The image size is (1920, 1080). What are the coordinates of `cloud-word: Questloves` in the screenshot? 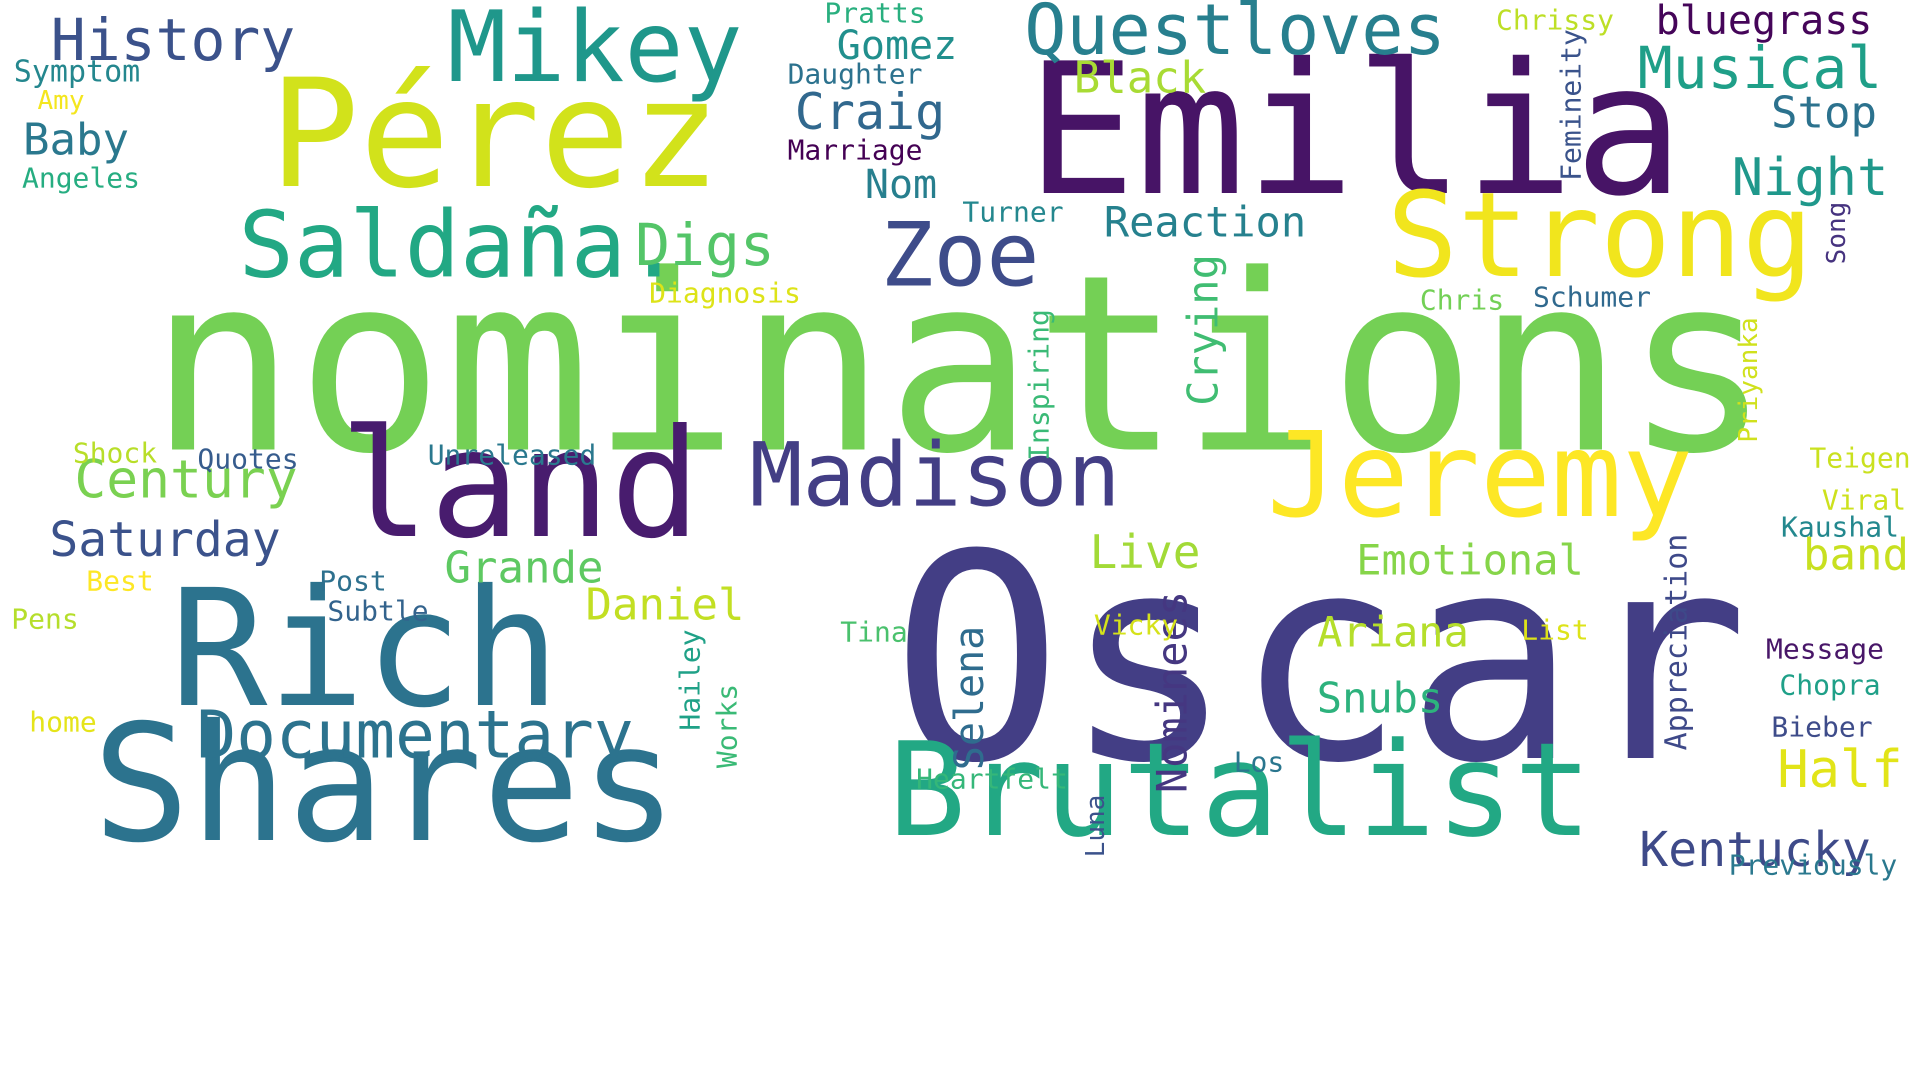 It's located at (1234, 35).